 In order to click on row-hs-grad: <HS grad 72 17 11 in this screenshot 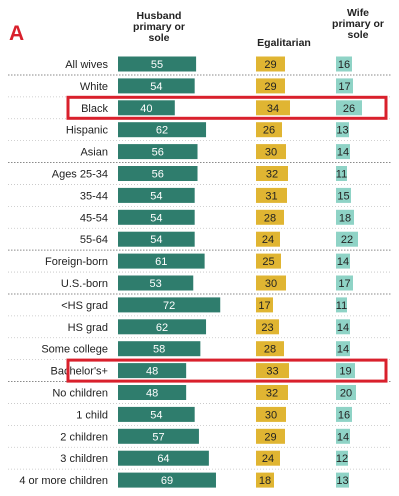, I will do `click(204, 305)`.